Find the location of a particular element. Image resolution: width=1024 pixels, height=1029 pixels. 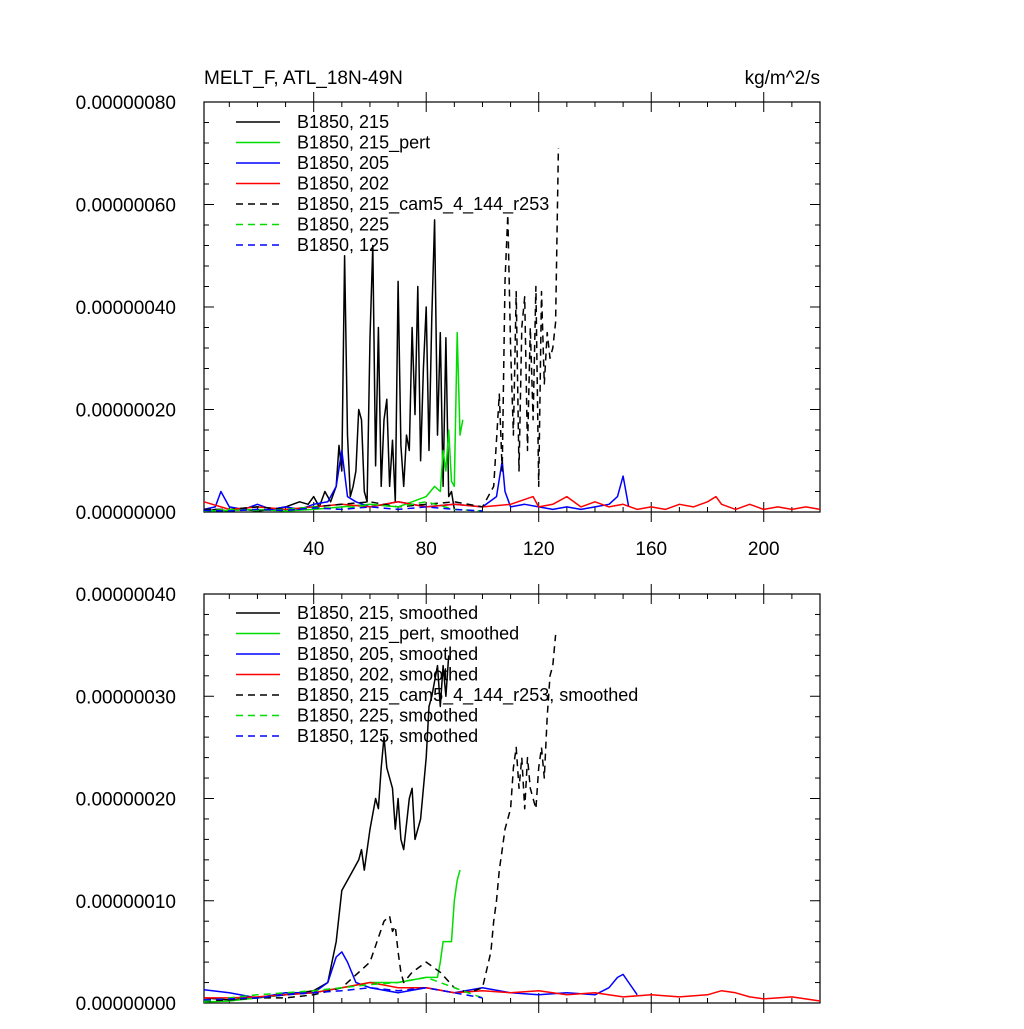

legend-label: B1850, 215_cam5_4_144_r253, smoothed is located at coordinates (467, 695).